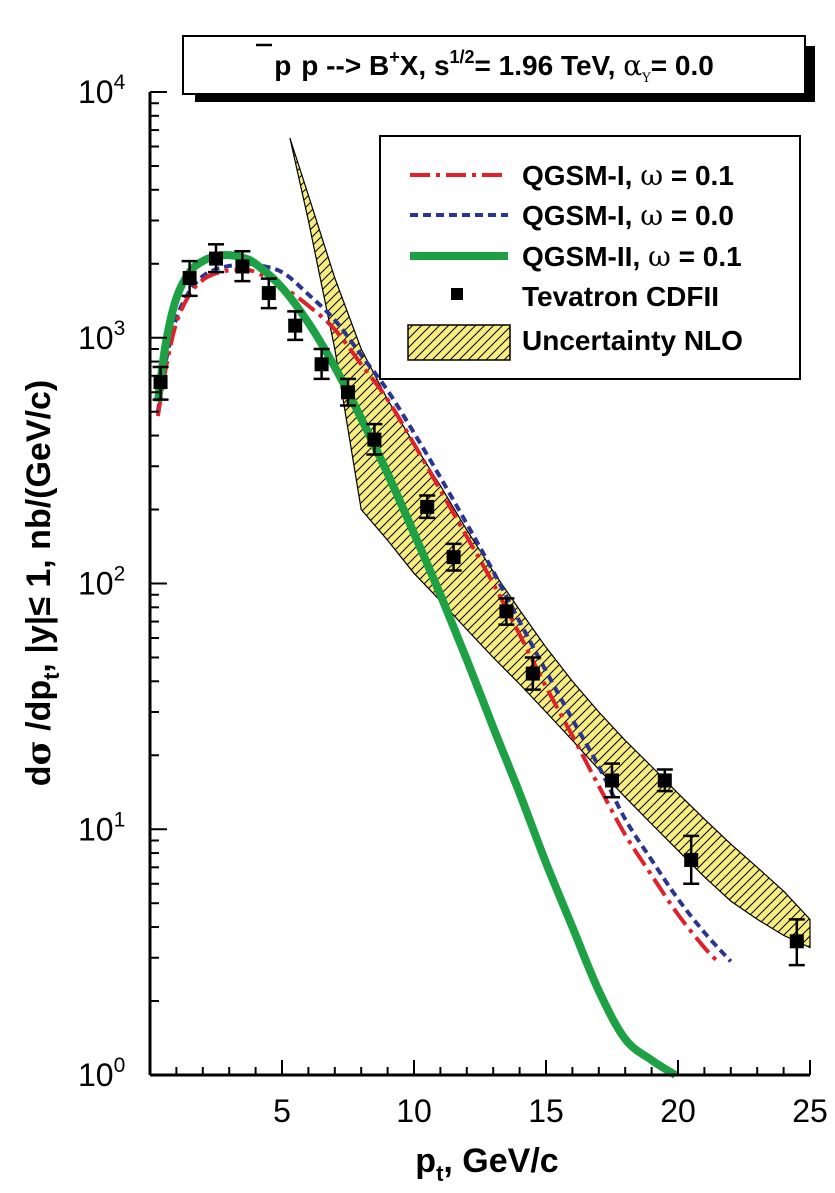 This screenshot has width=835, height=1193. What do you see at coordinates (628, 175) in the screenshot?
I see `legend-label-qgsm1-w01: QGSM-I, ω = 0.1` at bounding box center [628, 175].